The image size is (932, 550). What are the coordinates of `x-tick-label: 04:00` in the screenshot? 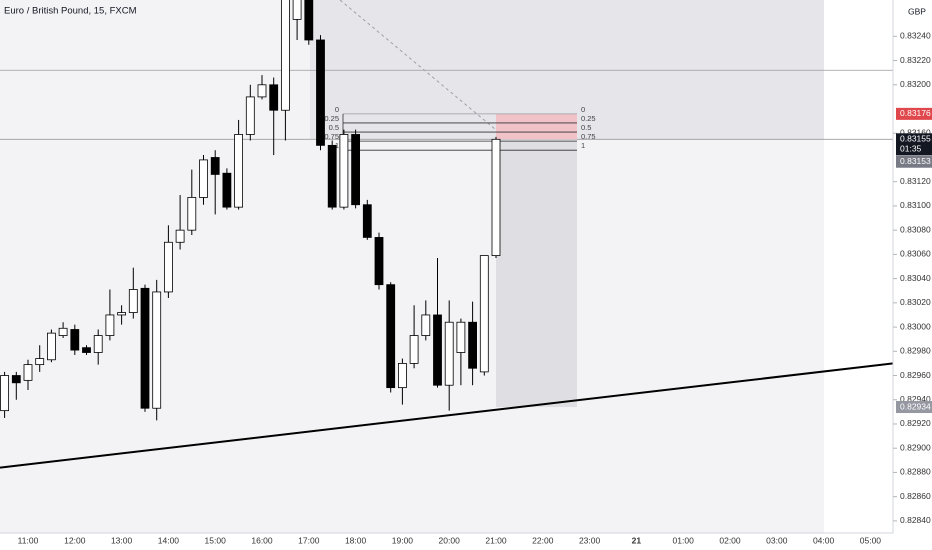 It's located at (824, 540).